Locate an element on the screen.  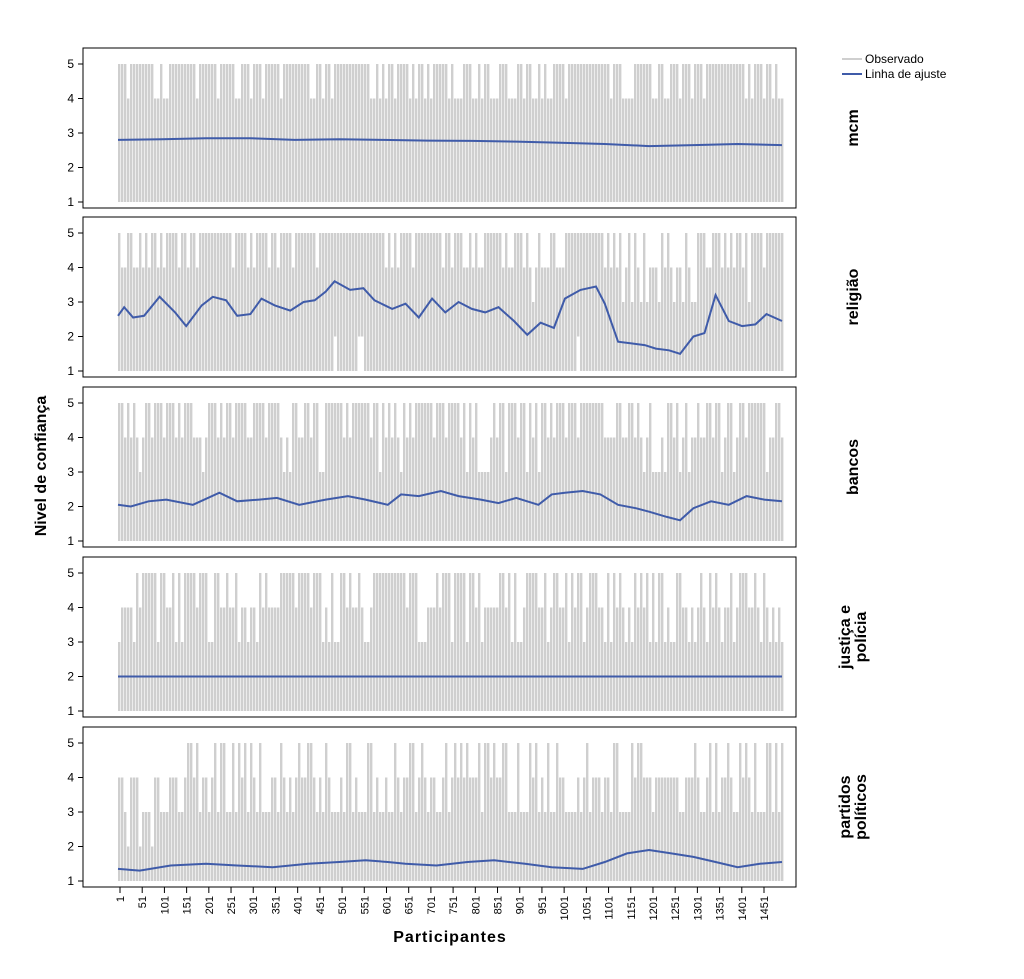
x-axis-title: Participantes is located at coordinates (449, 937).